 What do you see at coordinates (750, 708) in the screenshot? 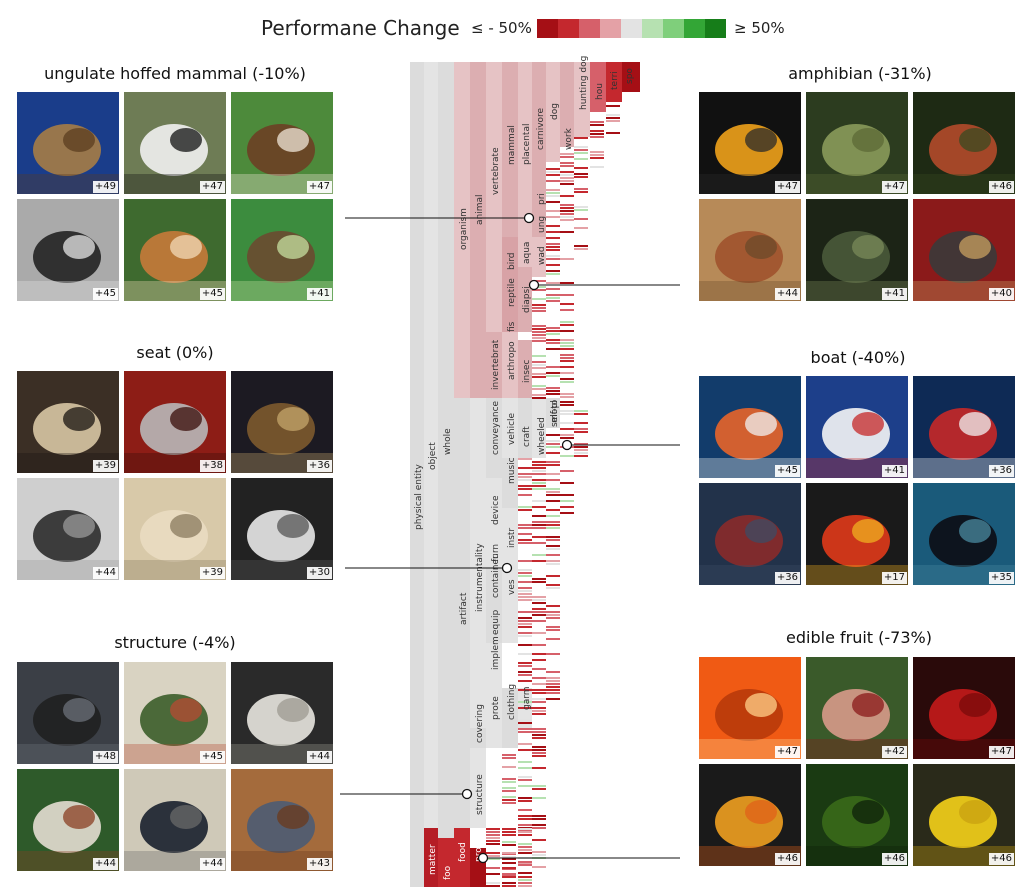
I see `thumbnail-orange-photo: +47` at bounding box center [750, 708].